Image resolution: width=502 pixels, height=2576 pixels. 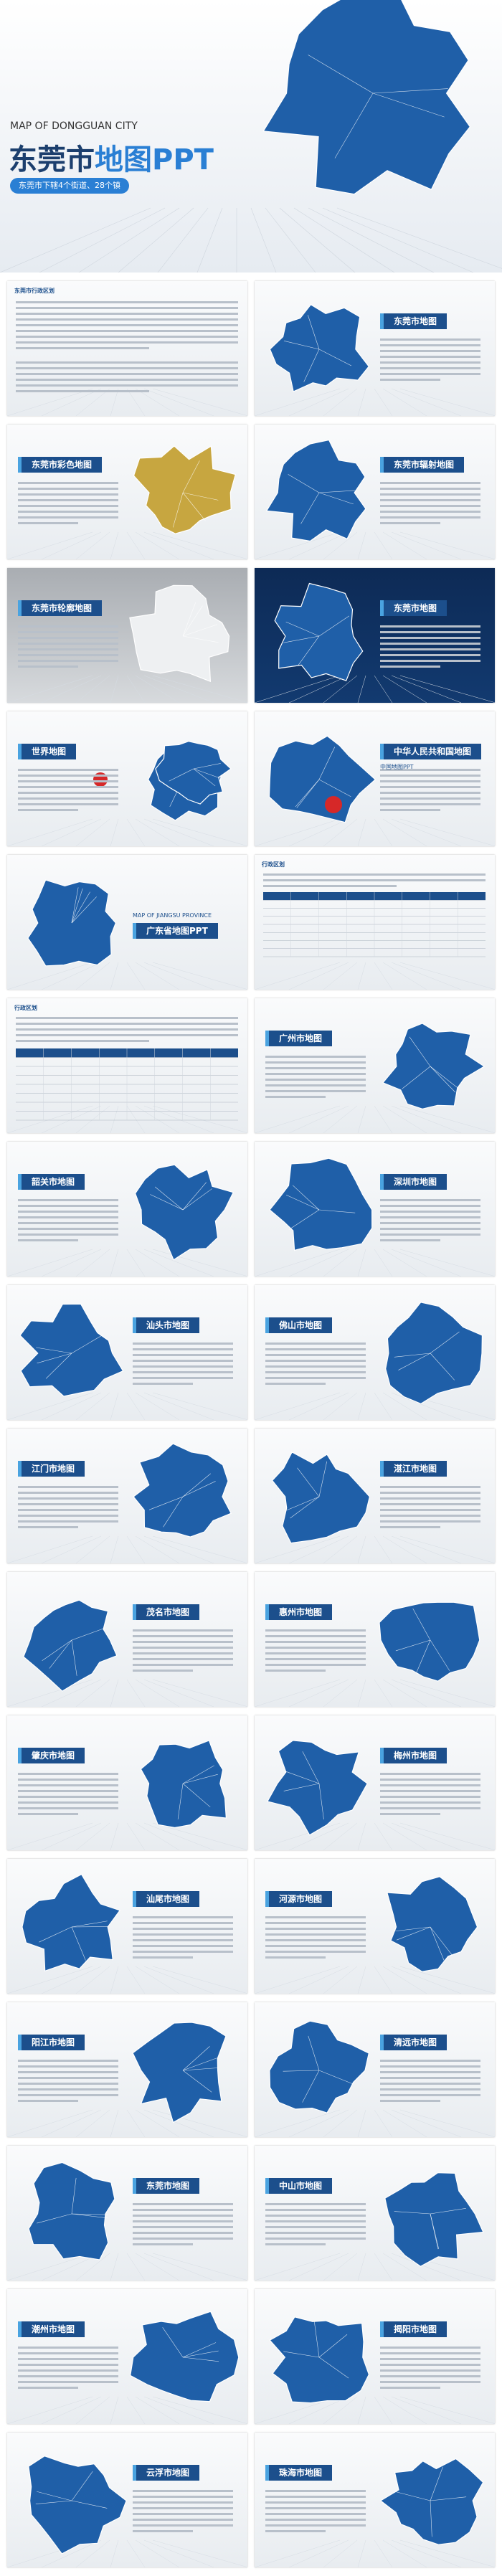 What do you see at coordinates (375, 778) in the screenshot?
I see `slide: 中华人民共和国地图 中国地图PPT` at bounding box center [375, 778].